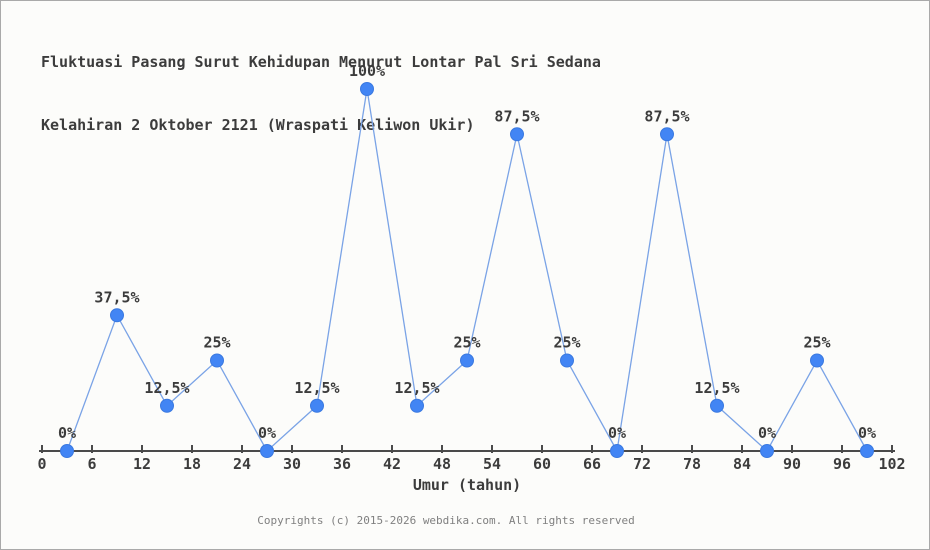 This screenshot has height=550, width=930. I want to click on x-axis-tick-label: 72, so click(642, 464).